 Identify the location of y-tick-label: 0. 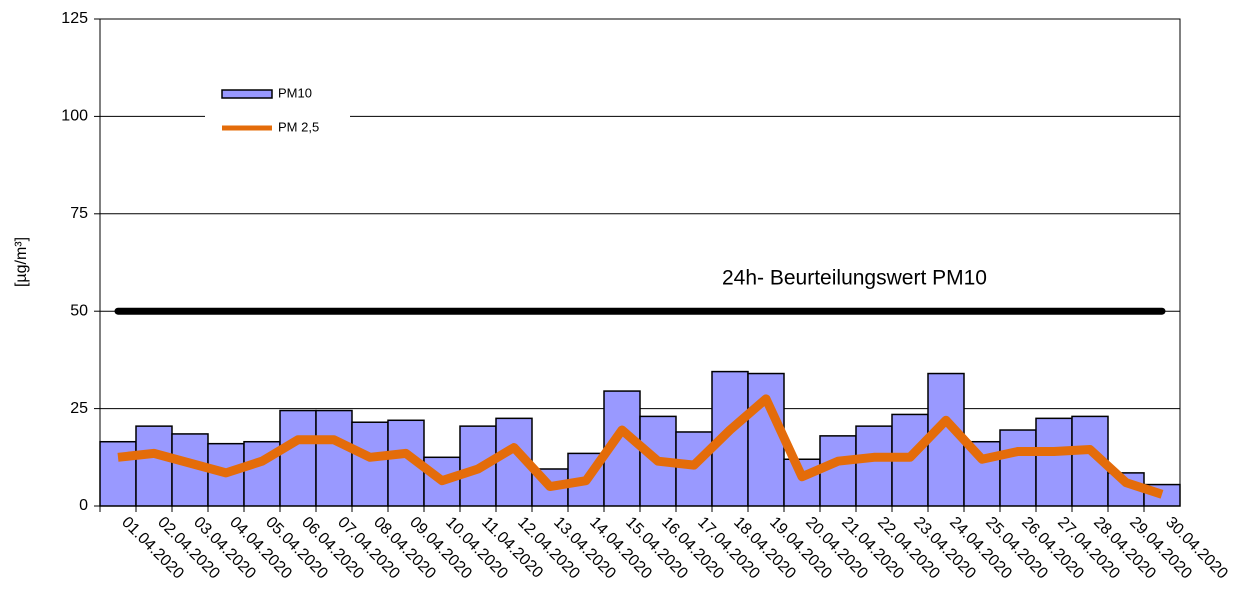
(83, 505).